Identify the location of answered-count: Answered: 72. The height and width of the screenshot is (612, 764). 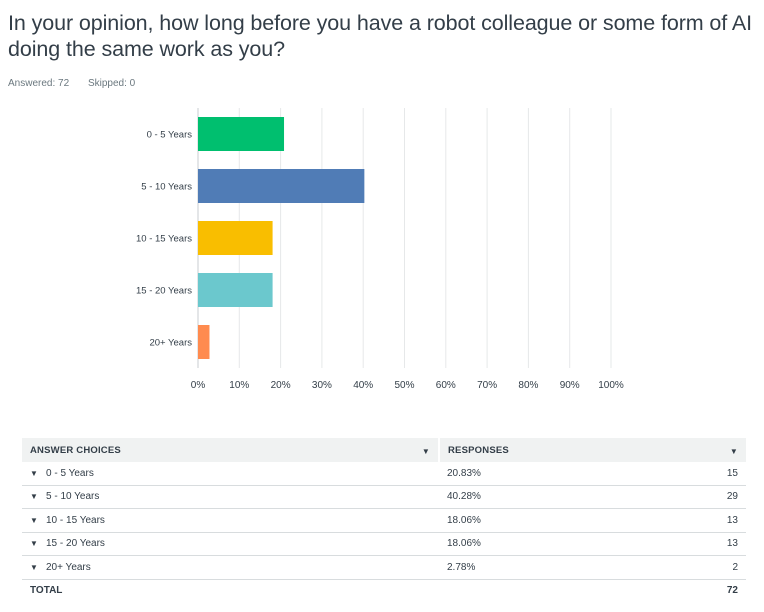
(39, 83).